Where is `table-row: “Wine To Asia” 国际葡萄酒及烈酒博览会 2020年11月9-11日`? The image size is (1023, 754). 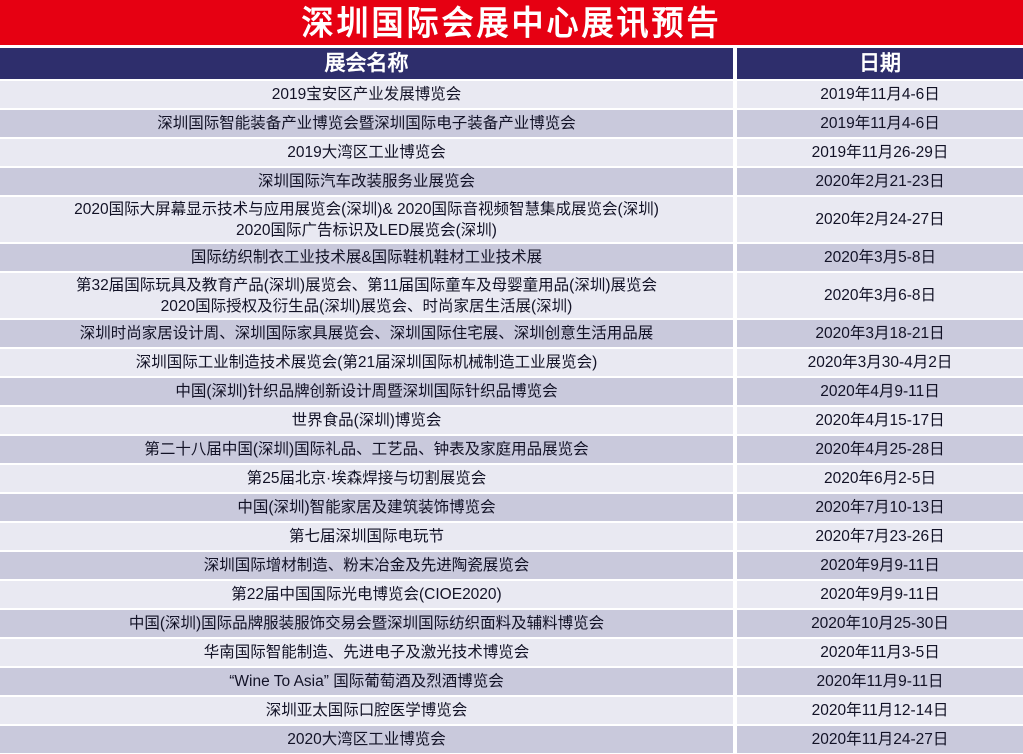 table-row: “Wine To Asia” 国际葡萄酒及烈酒博览会 2020年11月9-11日 is located at coordinates (511, 681).